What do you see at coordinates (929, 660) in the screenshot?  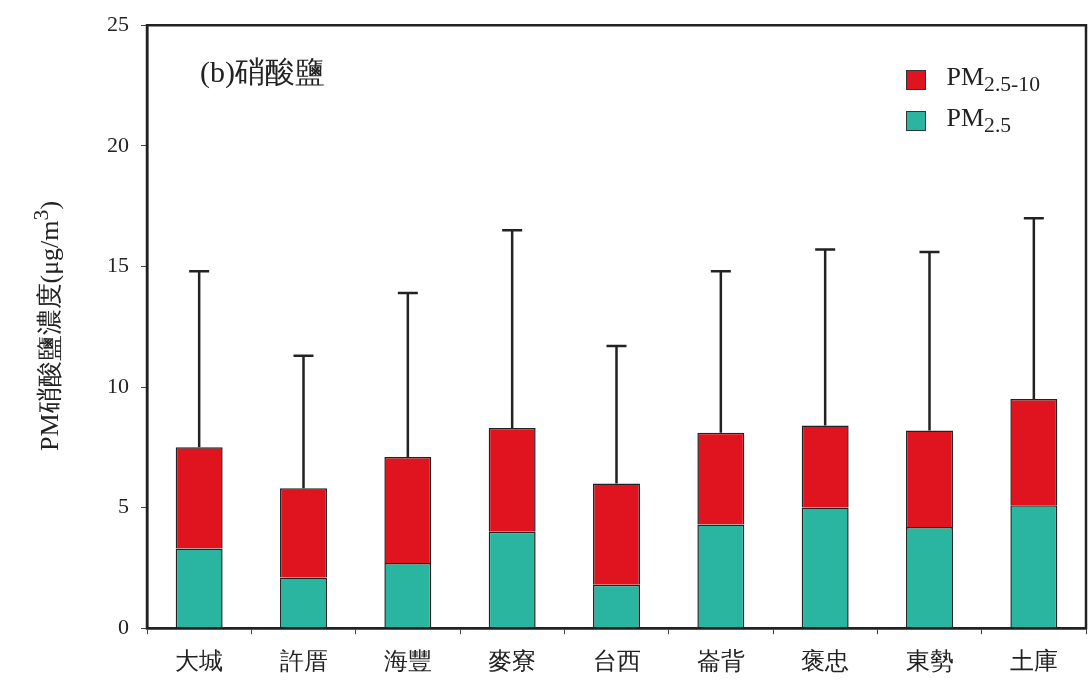 I see `x-tick-label: 東勢` at bounding box center [929, 660].